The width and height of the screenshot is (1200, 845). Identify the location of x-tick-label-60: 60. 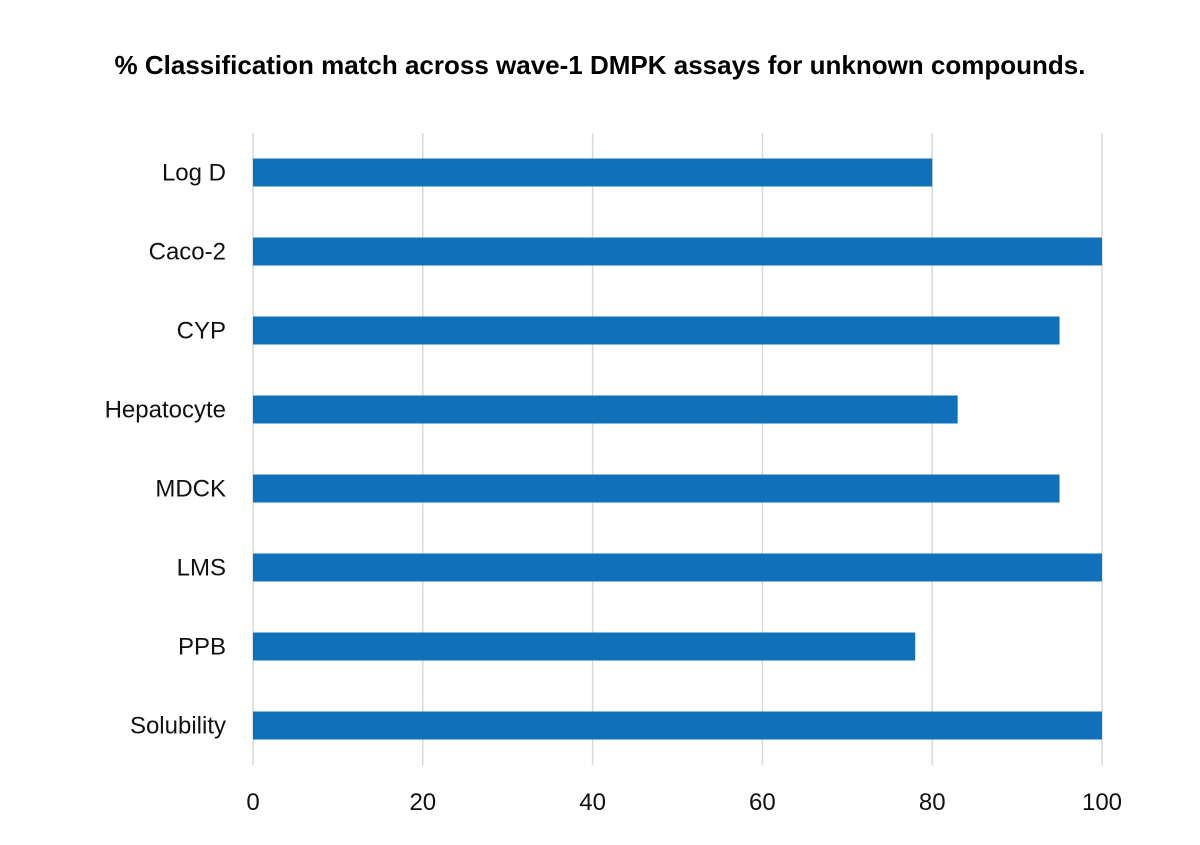
(762, 802).